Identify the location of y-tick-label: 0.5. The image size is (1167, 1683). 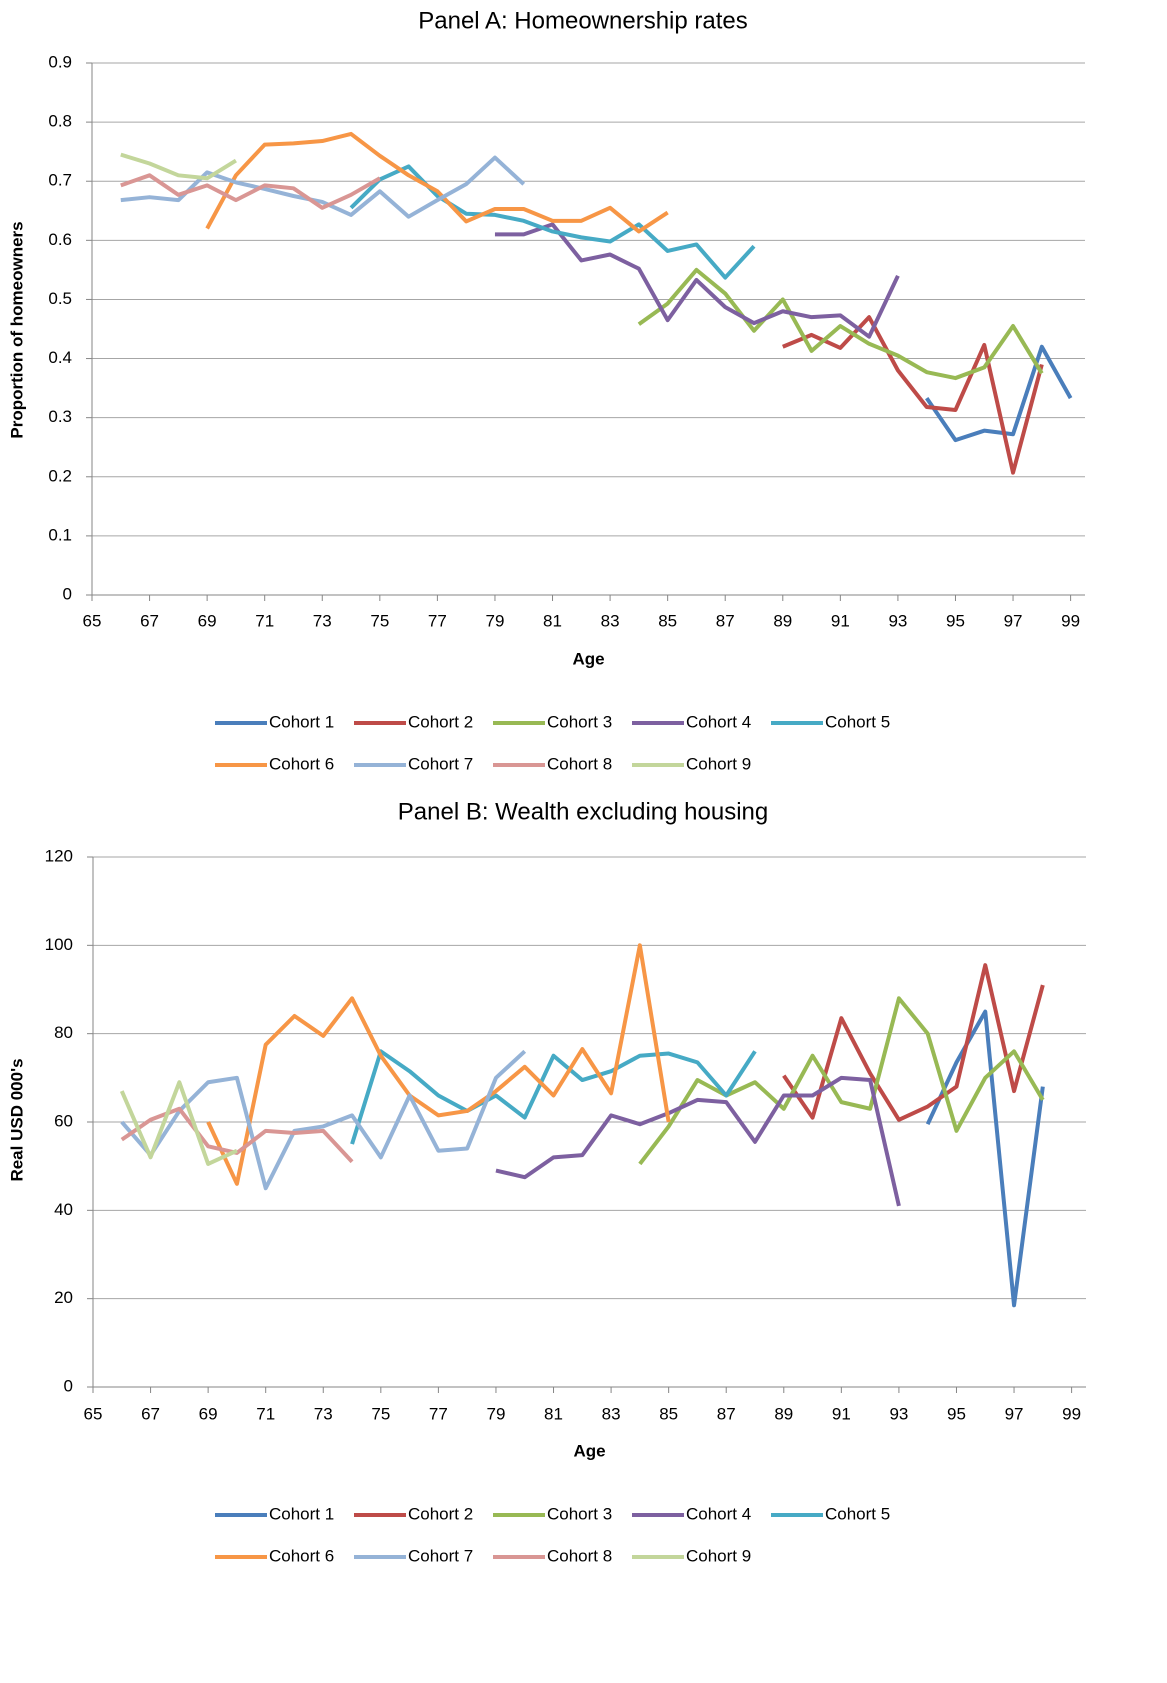
(60, 298).